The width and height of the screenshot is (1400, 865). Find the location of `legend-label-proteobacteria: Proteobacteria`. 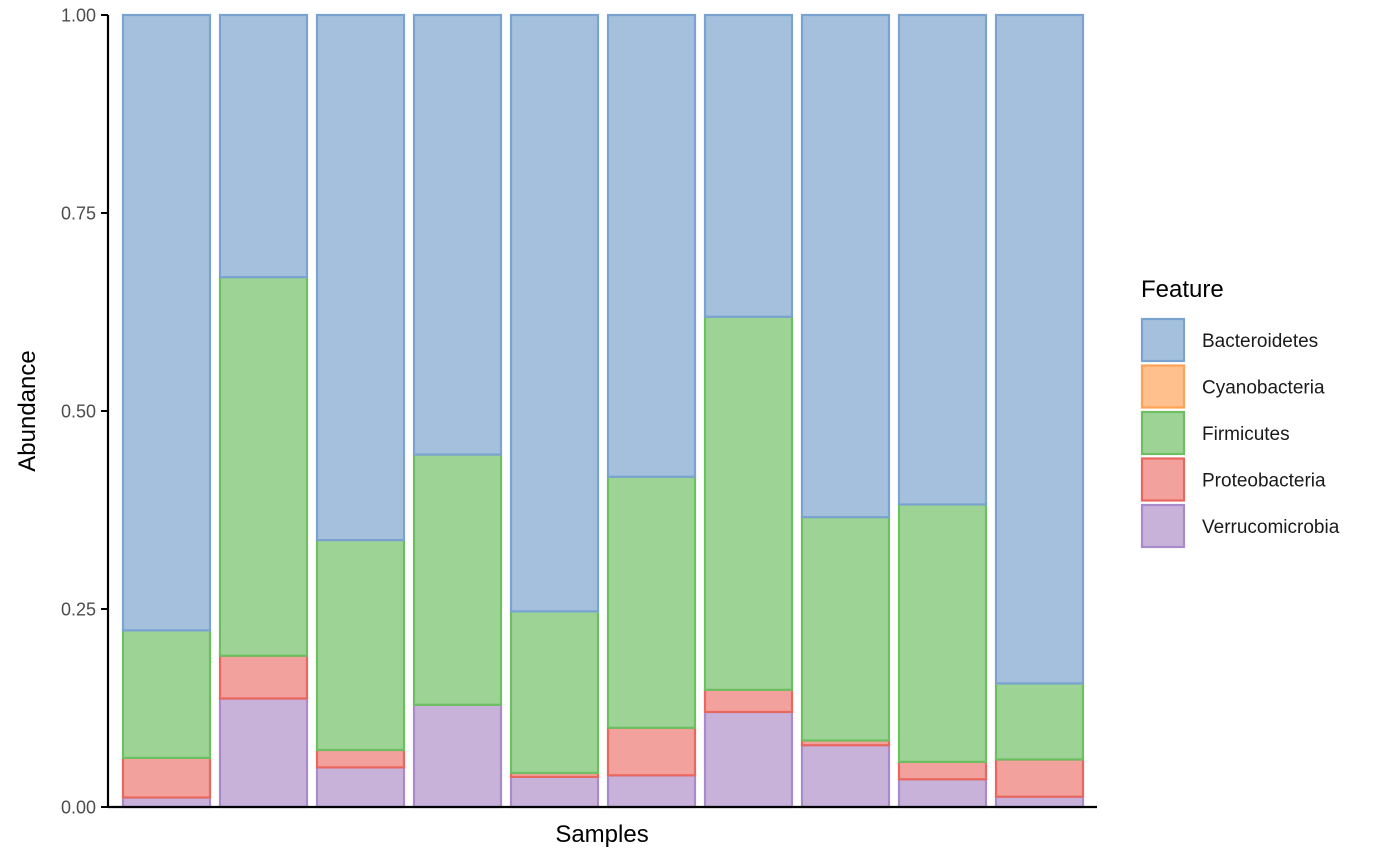

legend-label-proteobacteria: Proteobacteria is located at coordinates (1264, 481).